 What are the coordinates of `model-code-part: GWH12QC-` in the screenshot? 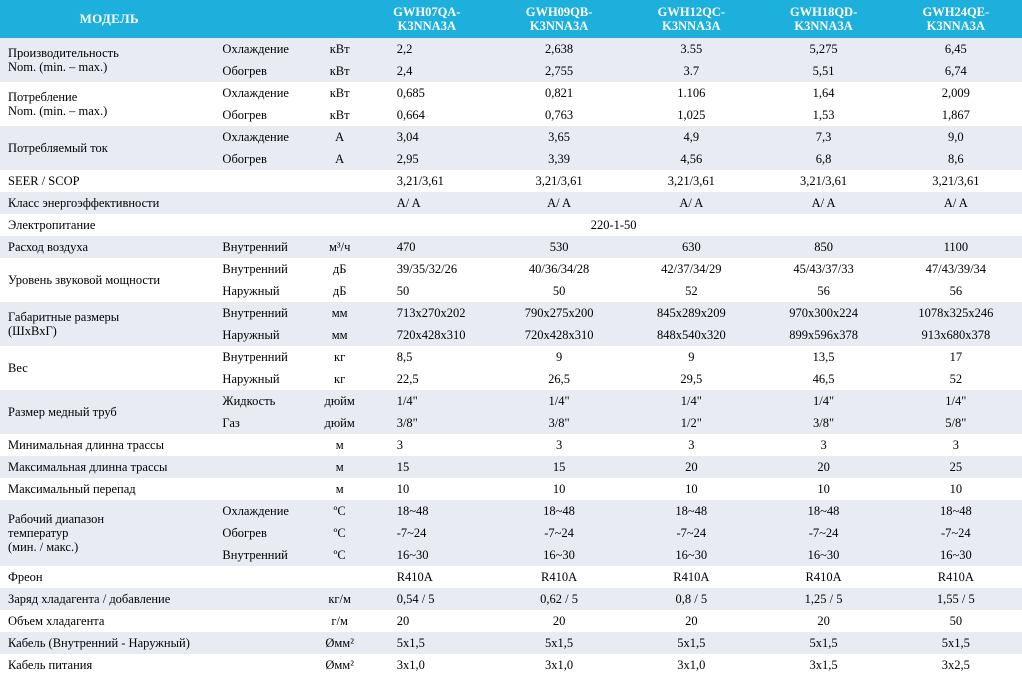 It's located at (691, 12).